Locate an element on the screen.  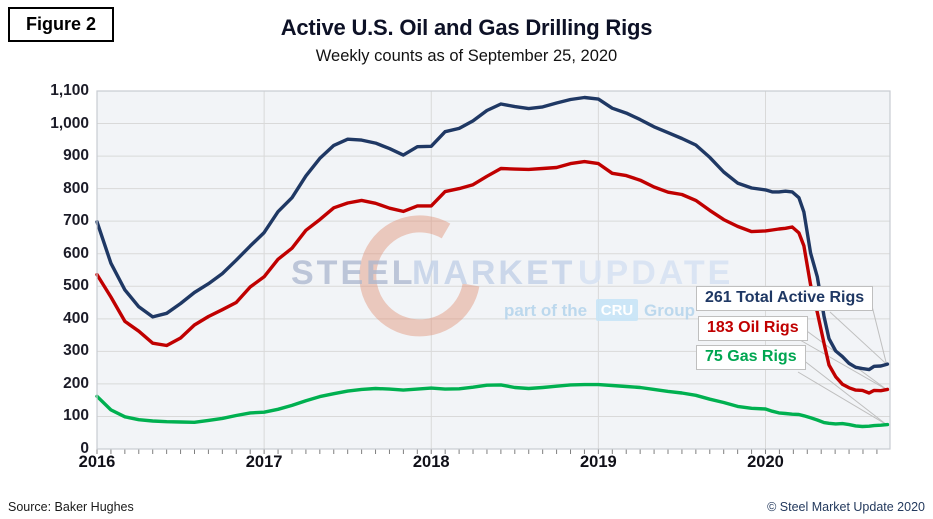
x-axis-label: 2017 is located at coordinates (264, 462).